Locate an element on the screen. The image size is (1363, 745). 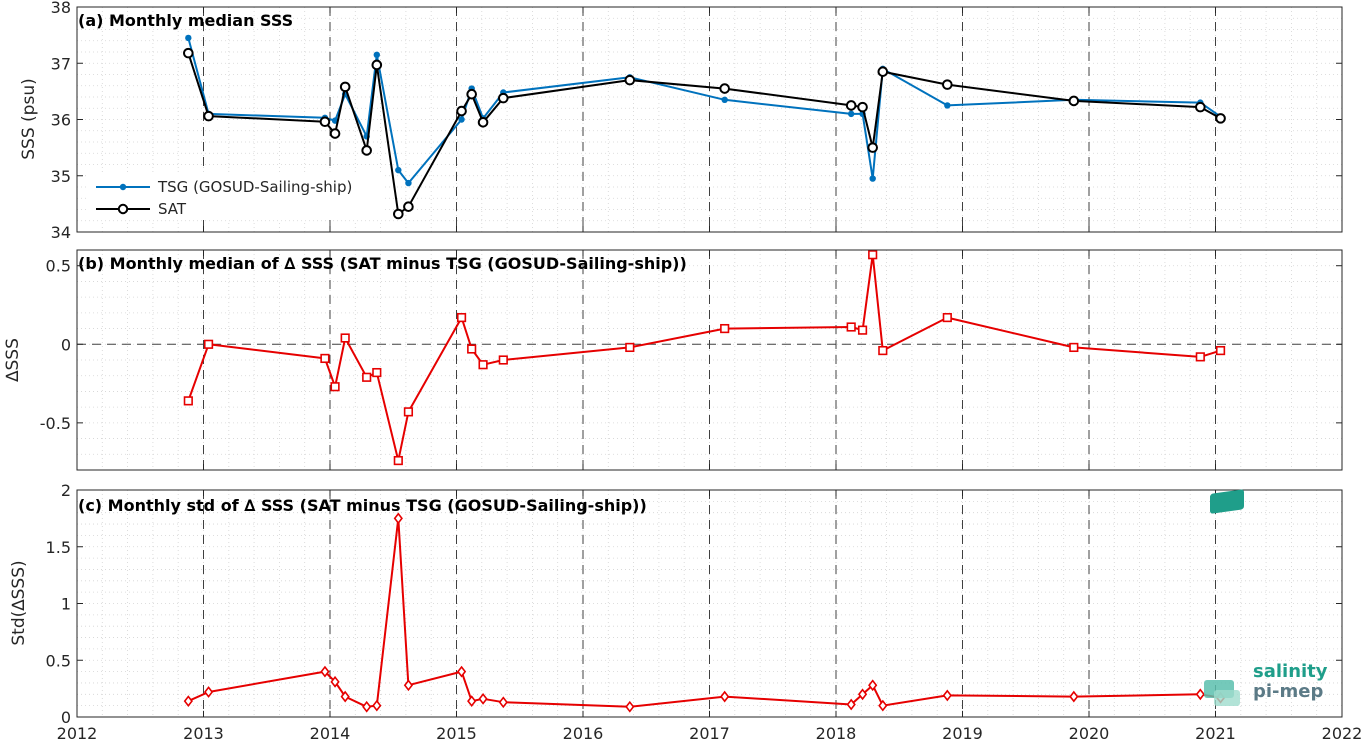
legend: TSG (GOSUD-Sailing-ship) SAT is located at coordinates (236, 196).